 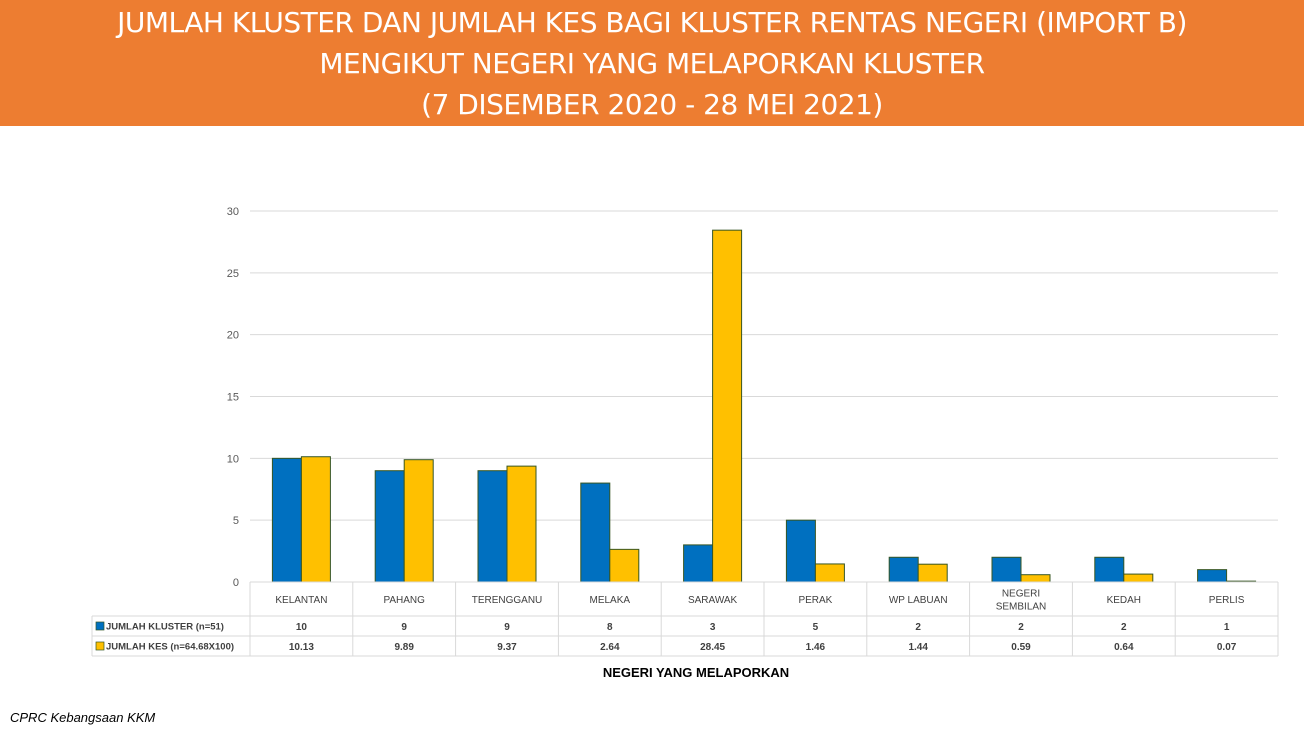 I want to click on x-tick-label: TERENGGANU, so click(x=507, y=600).